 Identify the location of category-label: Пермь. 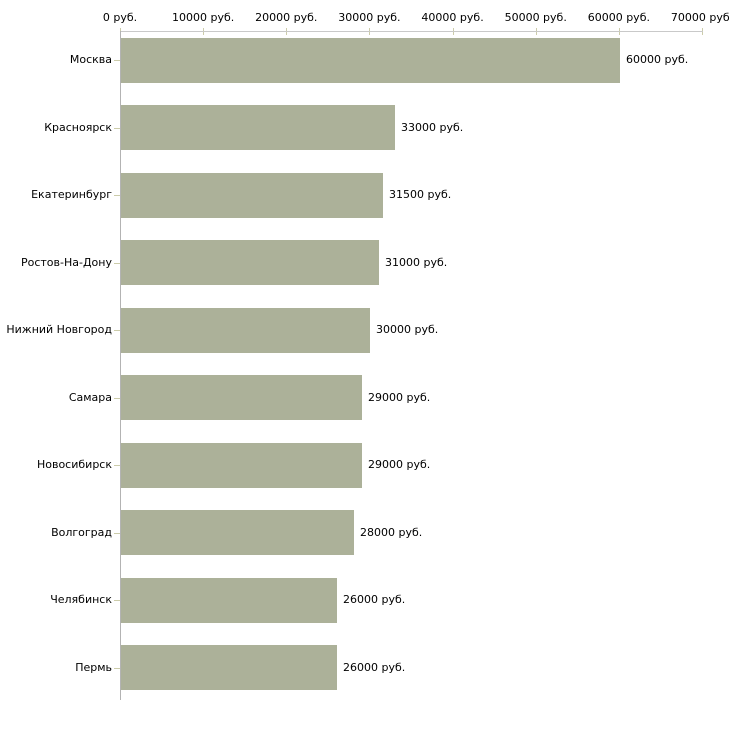
(93, 667).